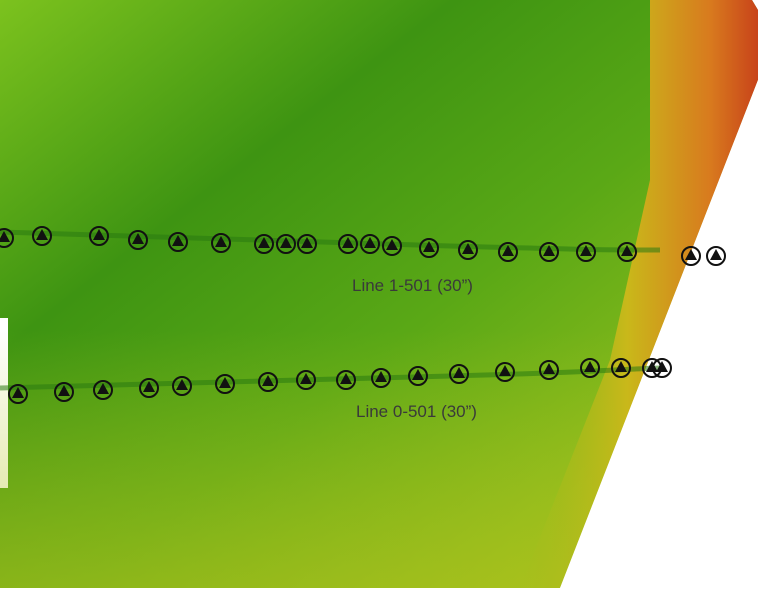 The image size is (758, 614). Describe the element at coordinates (416, 411) in the screenshot. I see `line-0-label: Line 0-501 (30”)` at that location.